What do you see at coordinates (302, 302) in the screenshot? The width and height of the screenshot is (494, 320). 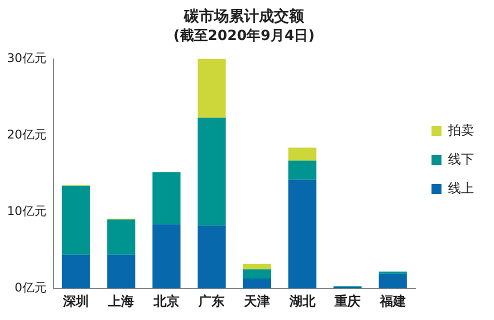 I see `x-tick-label: 湖北` at bounding box center [302, 302].